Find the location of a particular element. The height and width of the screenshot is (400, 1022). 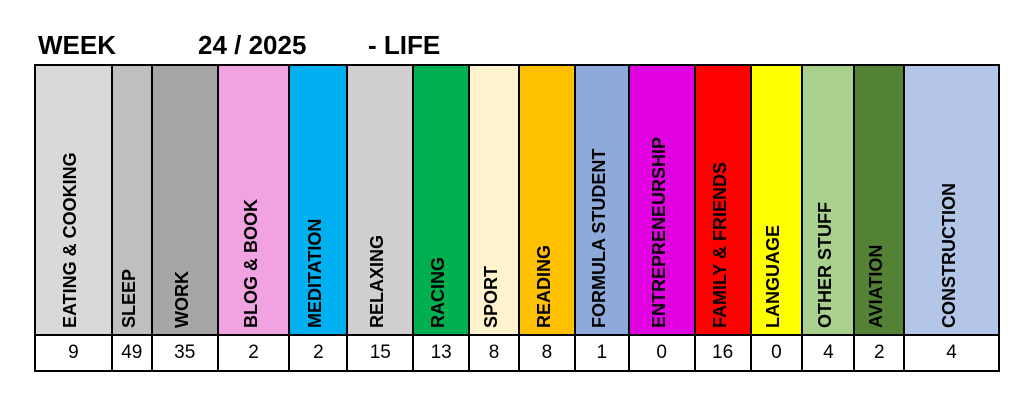

value-cell-work: 35 is located at coordinates (186, 353).